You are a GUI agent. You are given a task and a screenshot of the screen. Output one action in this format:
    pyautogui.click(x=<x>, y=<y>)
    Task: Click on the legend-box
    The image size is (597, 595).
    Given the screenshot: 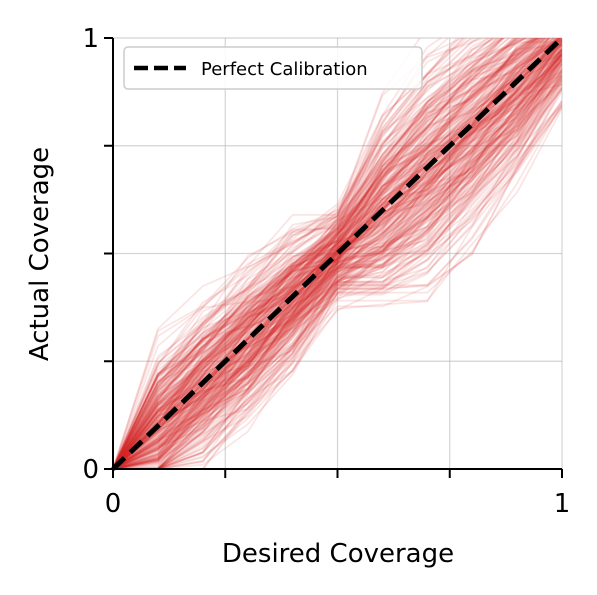 What is the action you would take?
    pyautogui.click(x=273, y=68)
    